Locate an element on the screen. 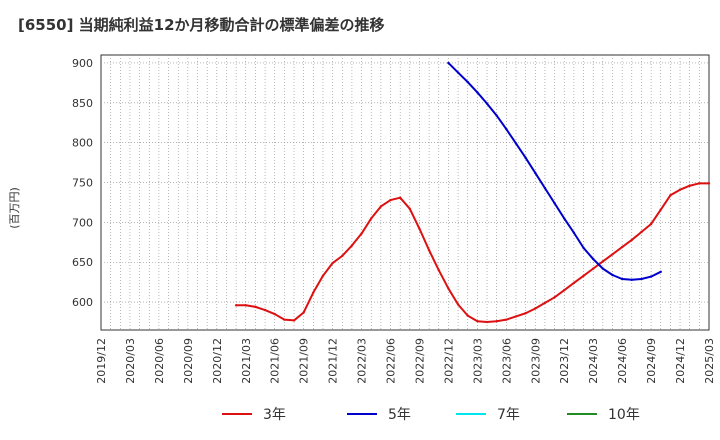 The image size is (720, 440). data-point: 5年 2023/12: 705 is located at coordinates (564, 218).